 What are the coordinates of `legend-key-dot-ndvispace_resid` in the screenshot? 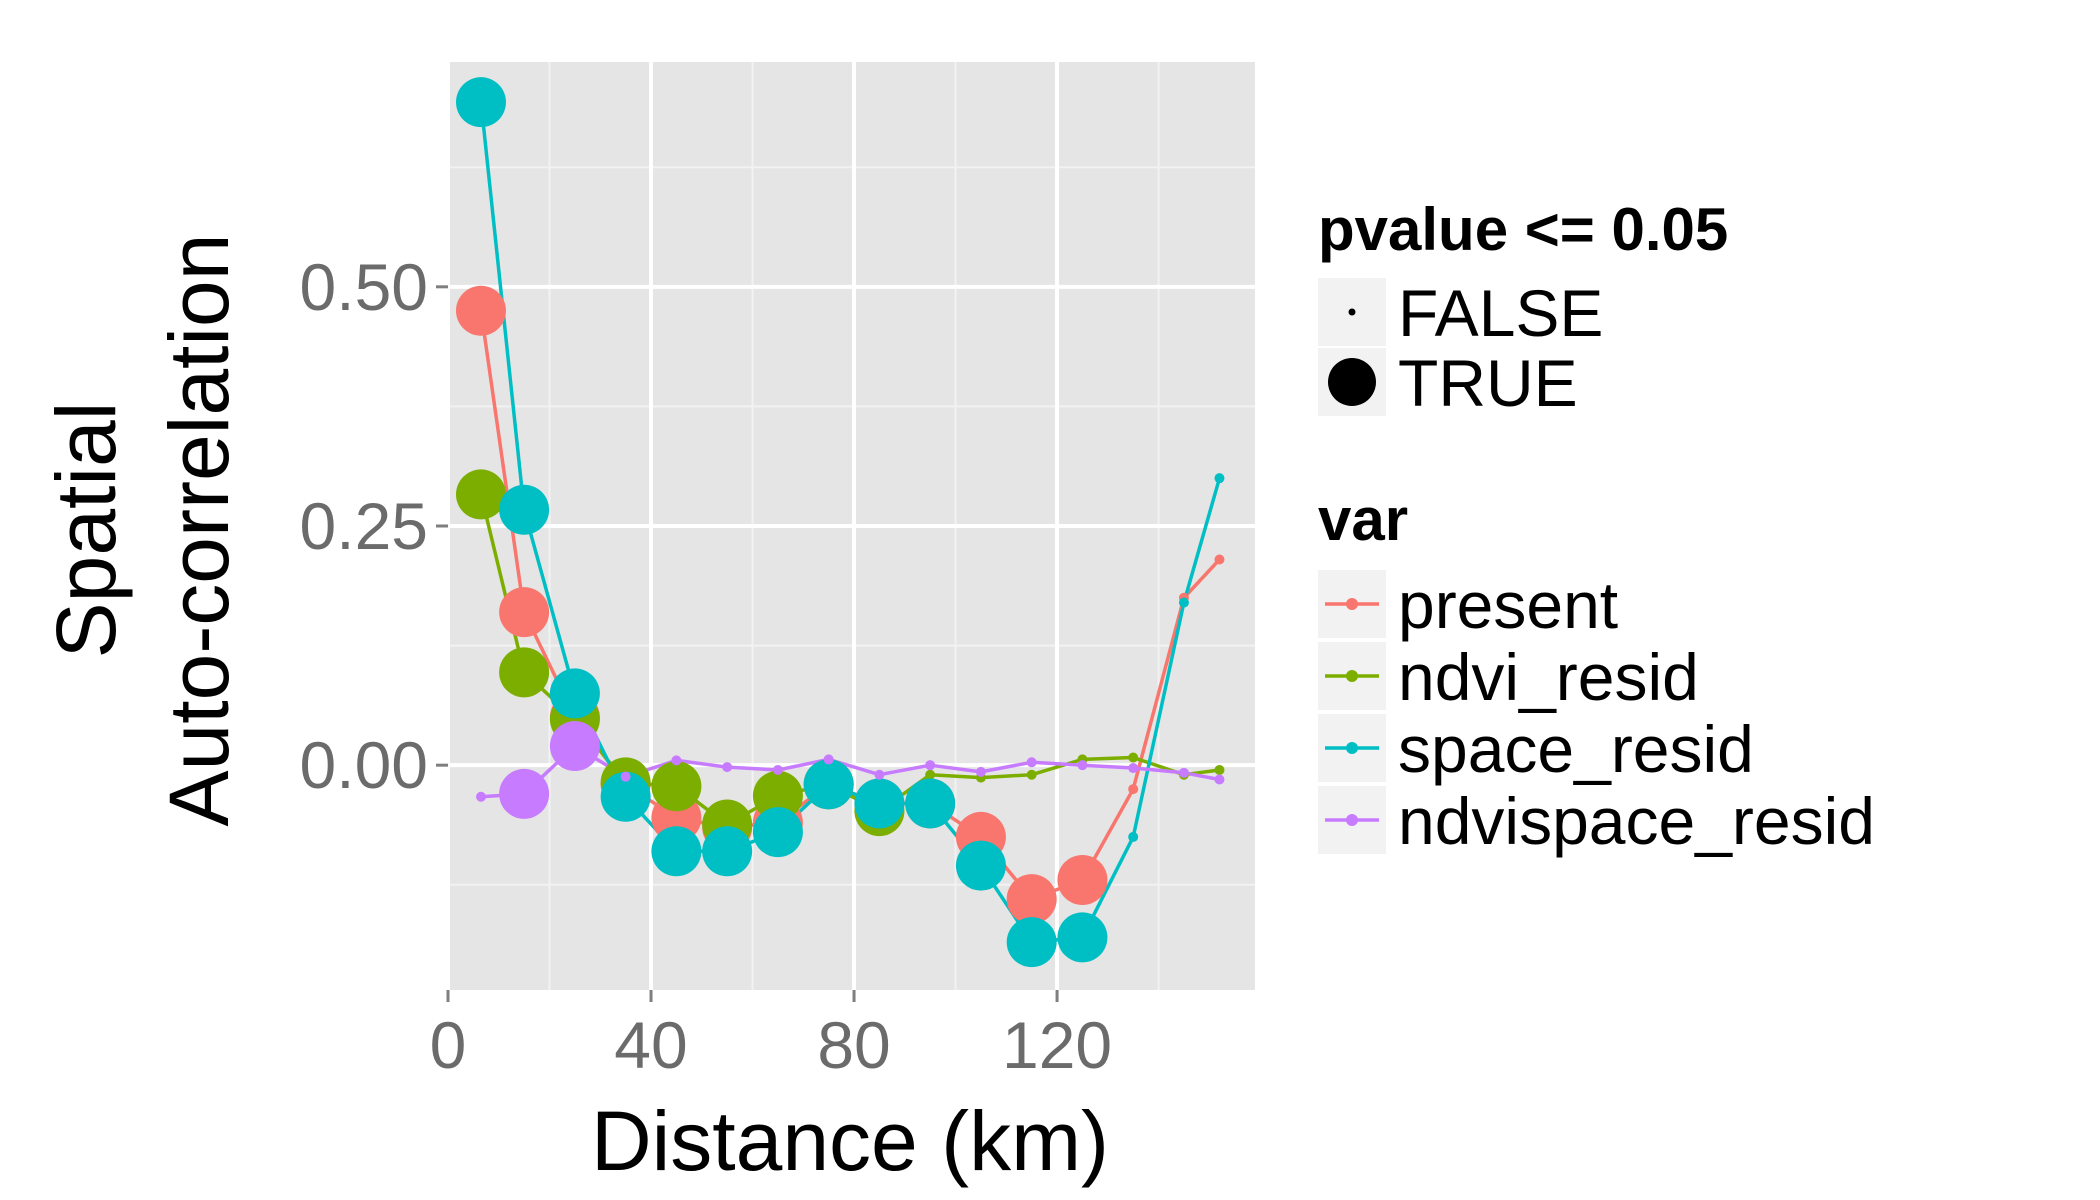 It's located at (1352, 820).